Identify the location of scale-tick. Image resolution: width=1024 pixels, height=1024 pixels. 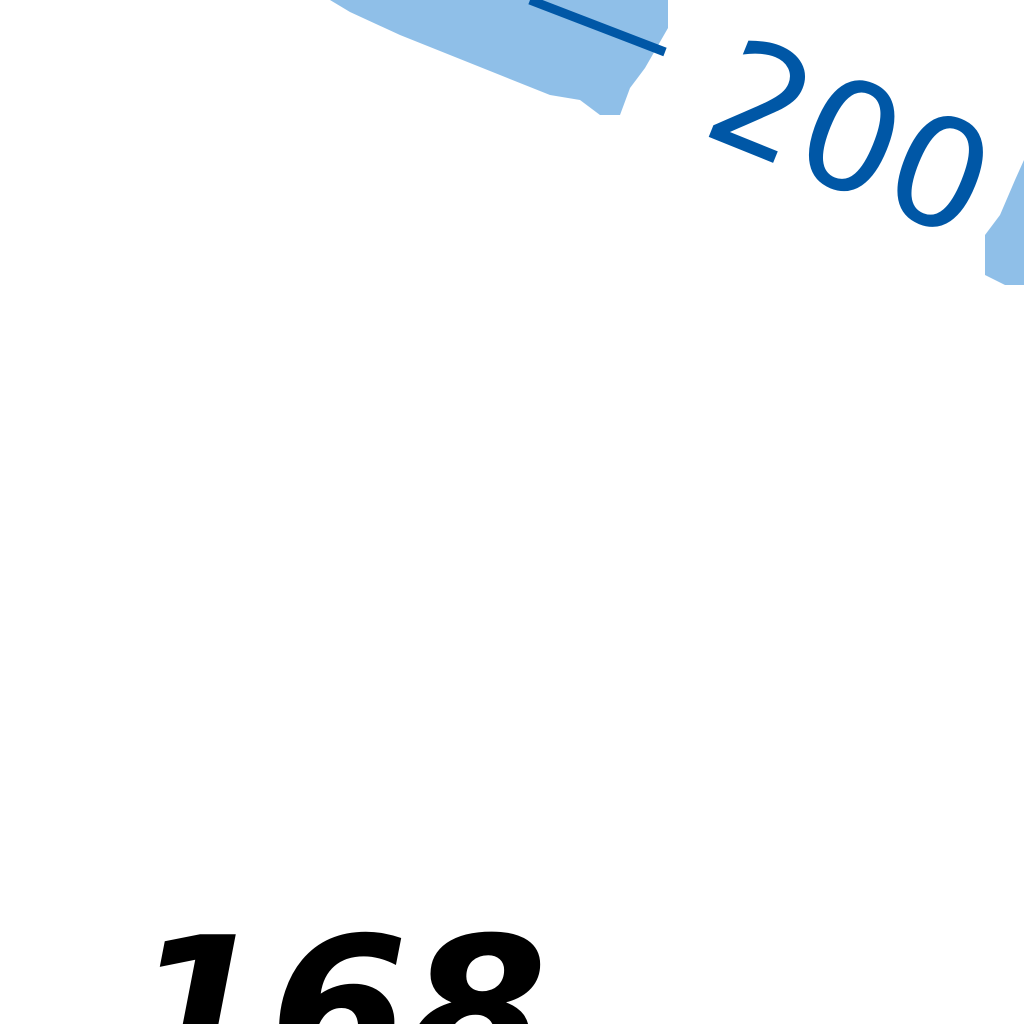
(597, 28).